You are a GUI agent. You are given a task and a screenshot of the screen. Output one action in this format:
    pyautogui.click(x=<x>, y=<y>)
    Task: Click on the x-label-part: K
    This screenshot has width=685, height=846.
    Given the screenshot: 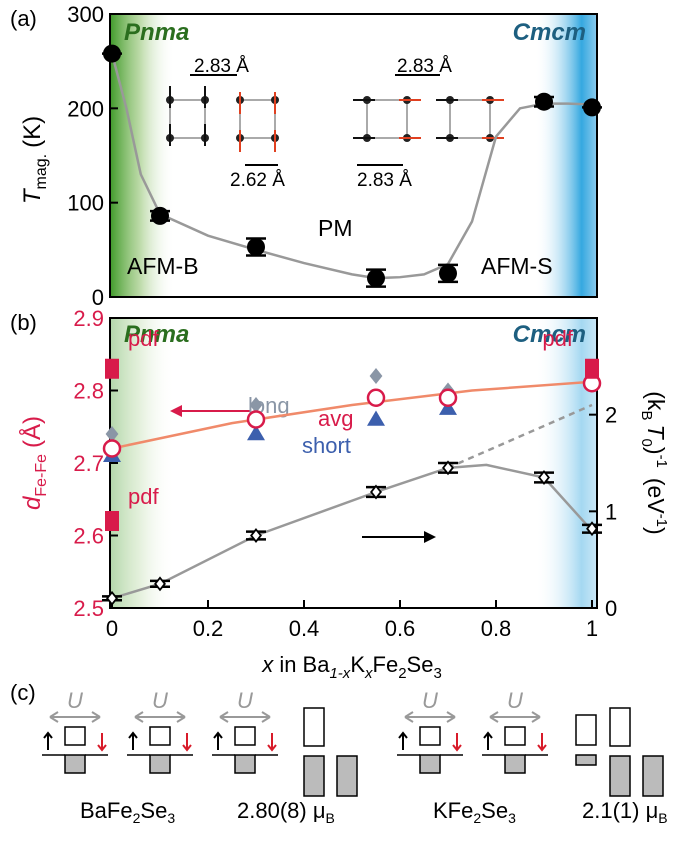 What is the action you would take?
    pyautogui.click(x=357, y=664)
    